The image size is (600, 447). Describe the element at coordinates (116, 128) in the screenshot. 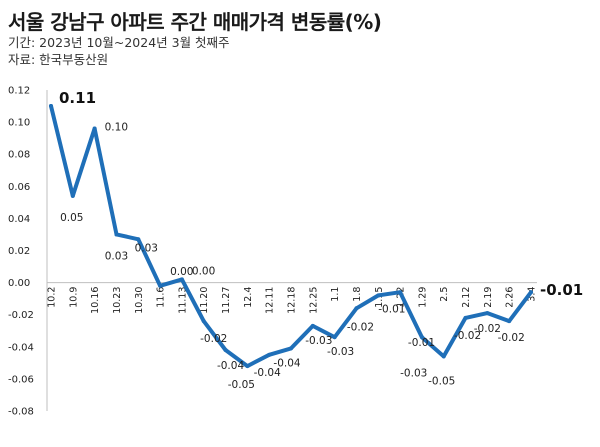

I see `data-label: 0.10` at that location.